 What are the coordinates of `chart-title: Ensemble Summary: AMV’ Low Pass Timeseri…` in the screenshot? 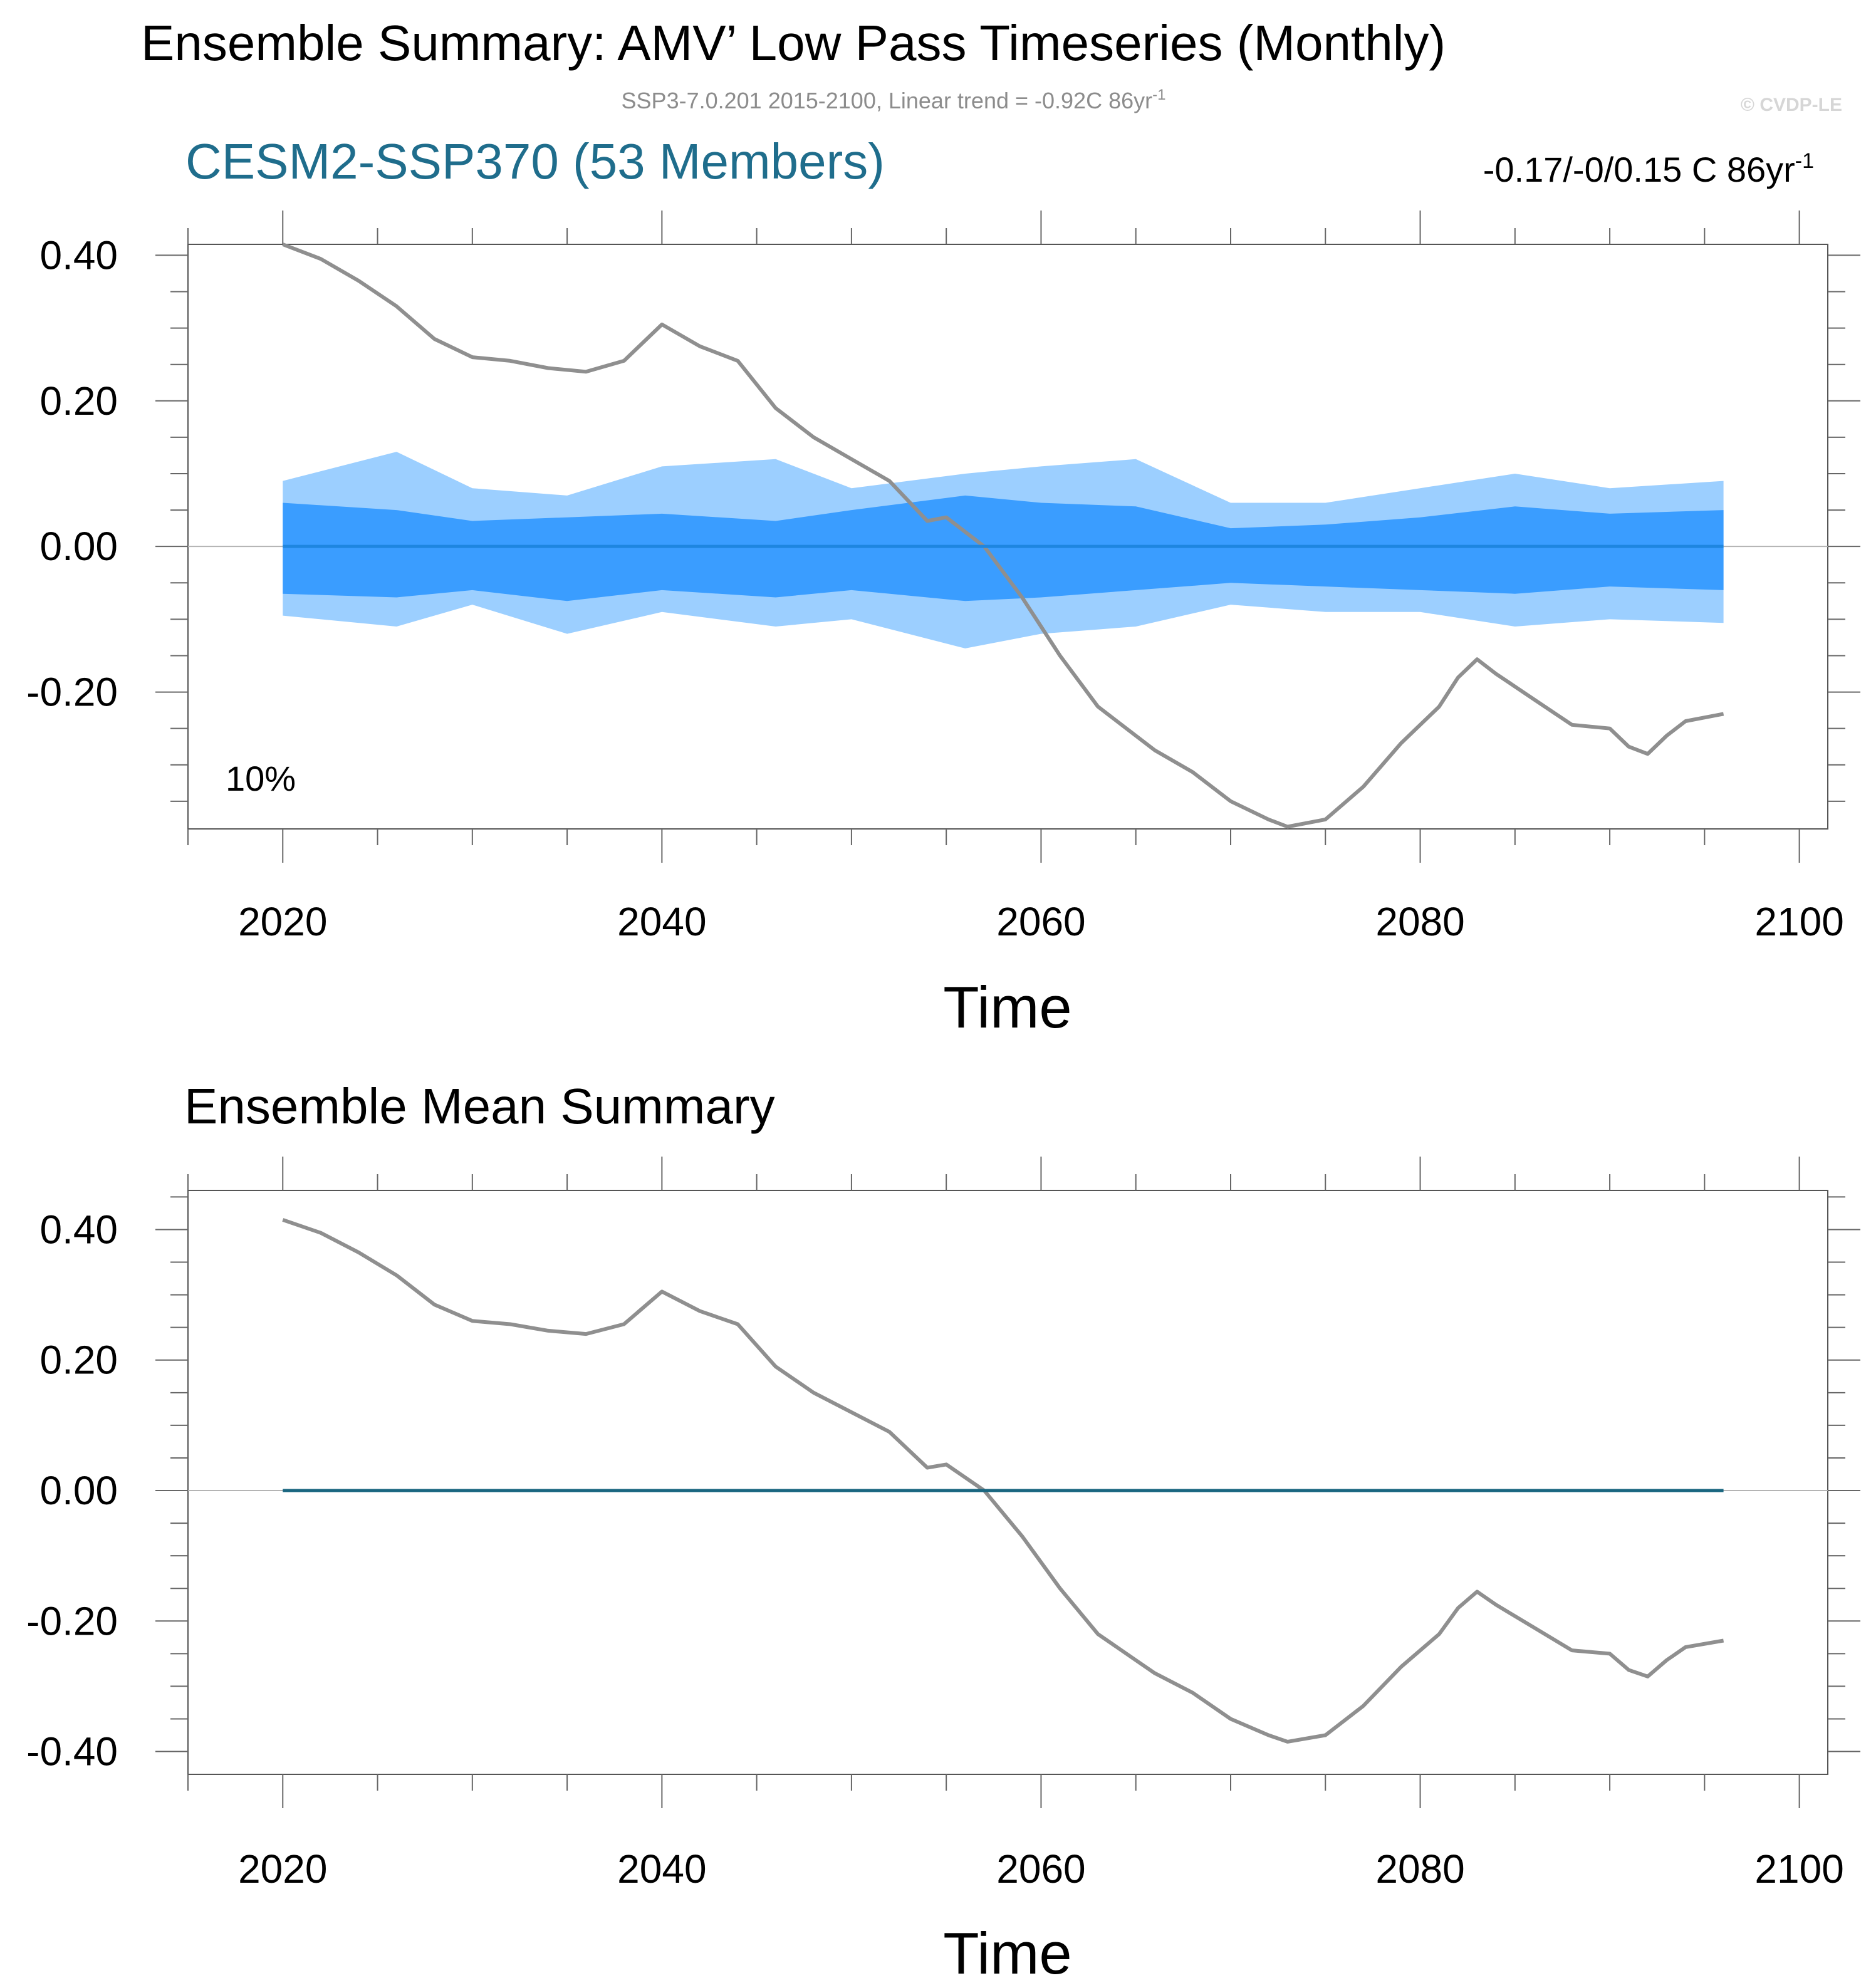 It's located at (793, 43).